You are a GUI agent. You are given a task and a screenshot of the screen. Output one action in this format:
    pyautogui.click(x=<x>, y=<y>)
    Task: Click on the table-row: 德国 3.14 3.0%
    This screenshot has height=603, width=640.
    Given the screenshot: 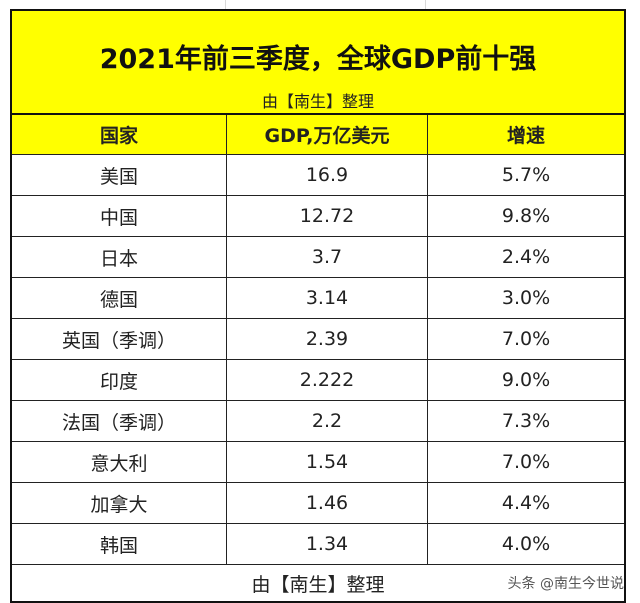 What is the action you would take?
    pyautogui.click(x=318, y=298)
    